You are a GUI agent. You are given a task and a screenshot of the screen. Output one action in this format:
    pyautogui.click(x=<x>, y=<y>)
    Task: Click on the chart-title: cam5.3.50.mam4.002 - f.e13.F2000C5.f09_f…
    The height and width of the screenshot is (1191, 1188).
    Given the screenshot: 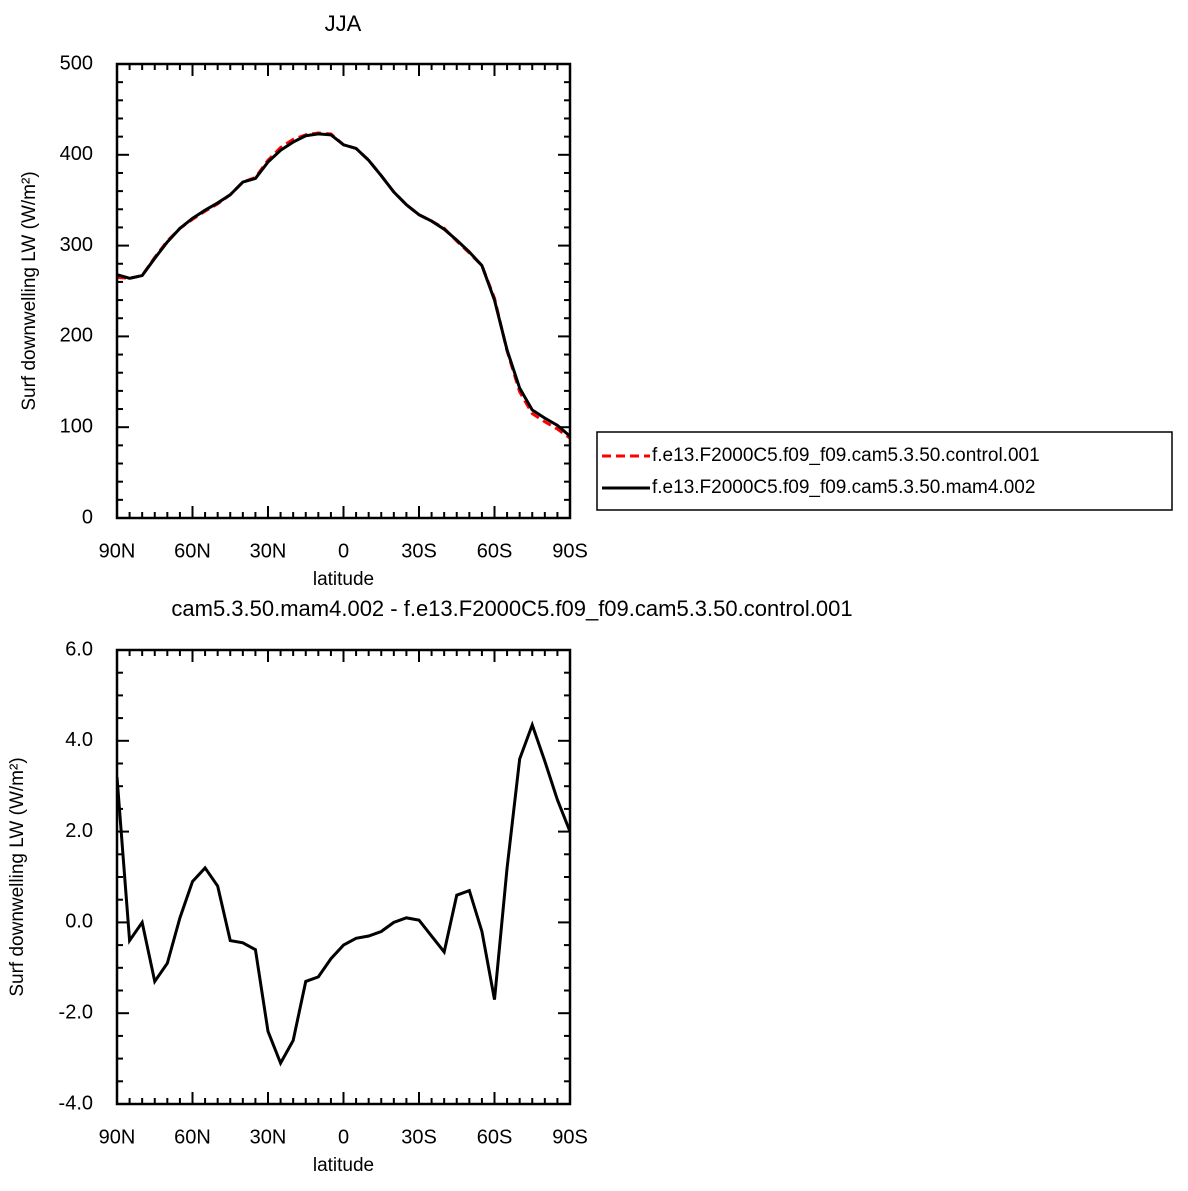 What is the action you would take?
    pyautogui.click(x=511, y=608)
    